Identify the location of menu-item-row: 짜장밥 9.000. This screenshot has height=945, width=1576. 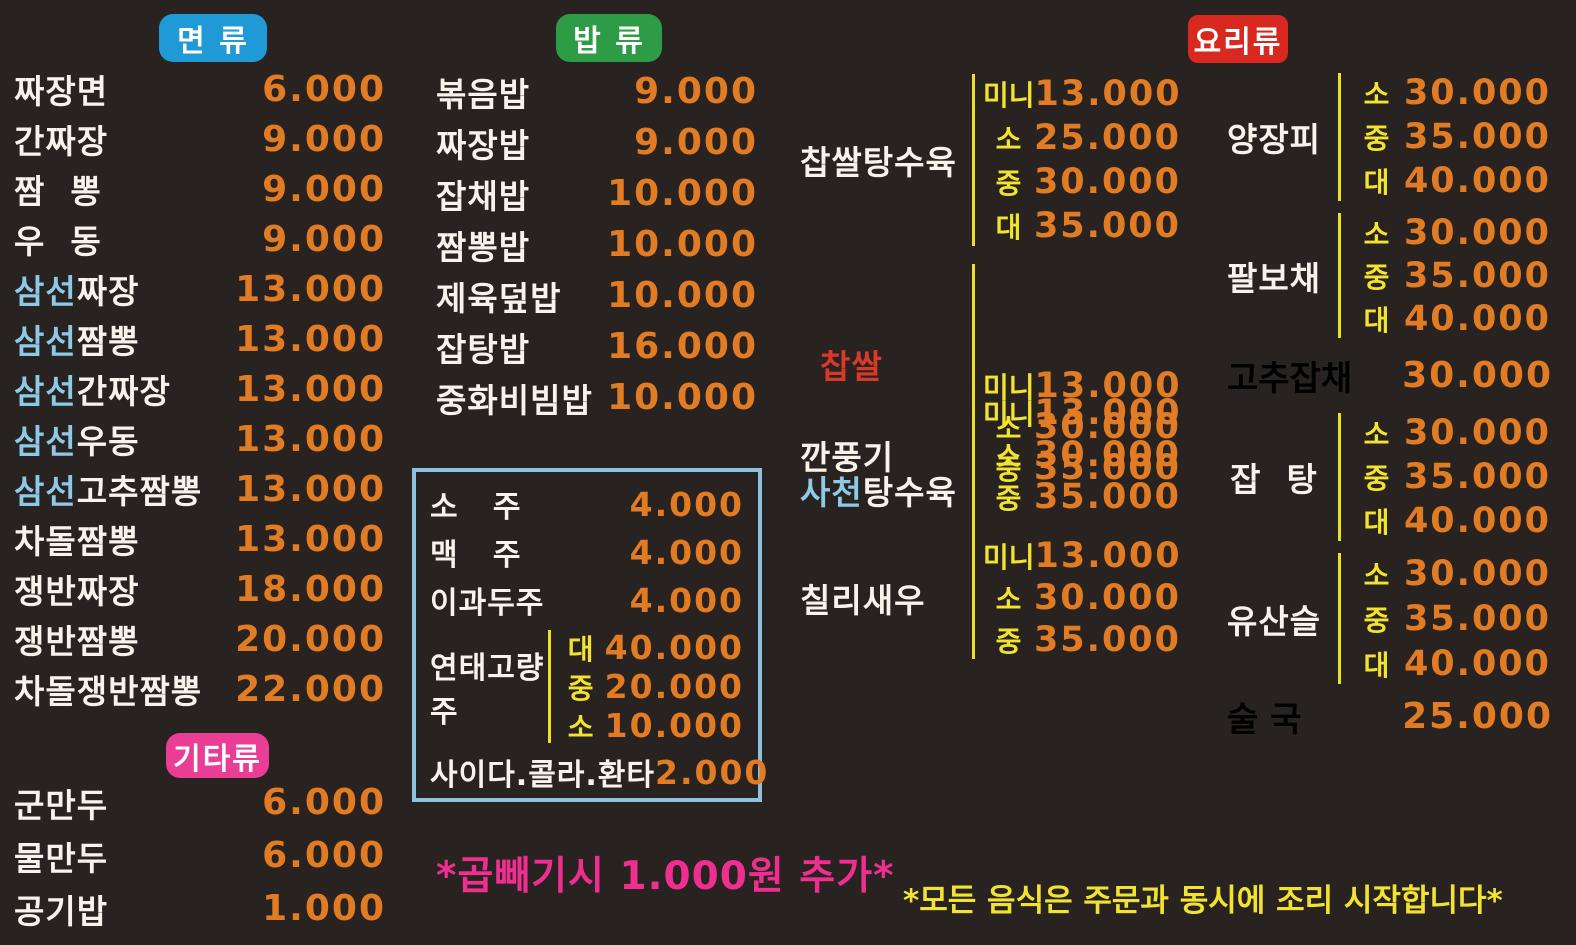
(597, 142).